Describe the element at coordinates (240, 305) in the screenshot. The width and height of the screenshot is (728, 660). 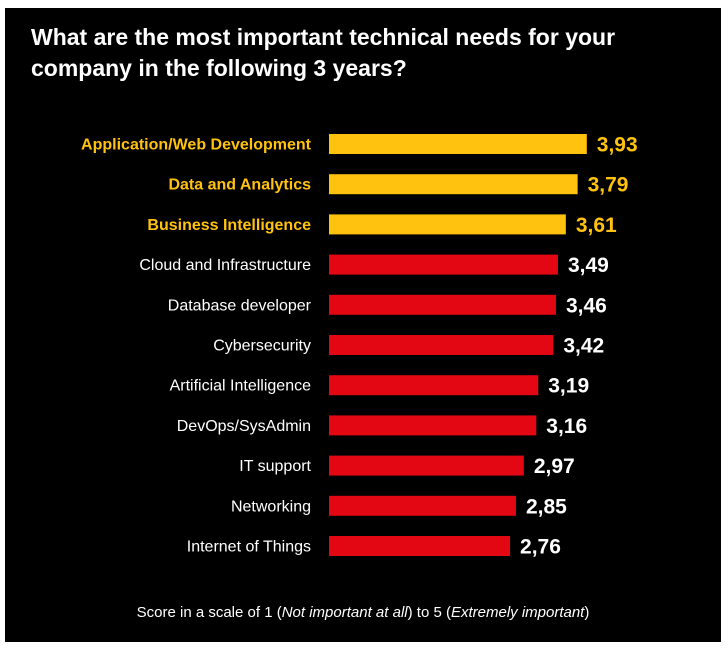
I see `category-label: Database developer` at that location.